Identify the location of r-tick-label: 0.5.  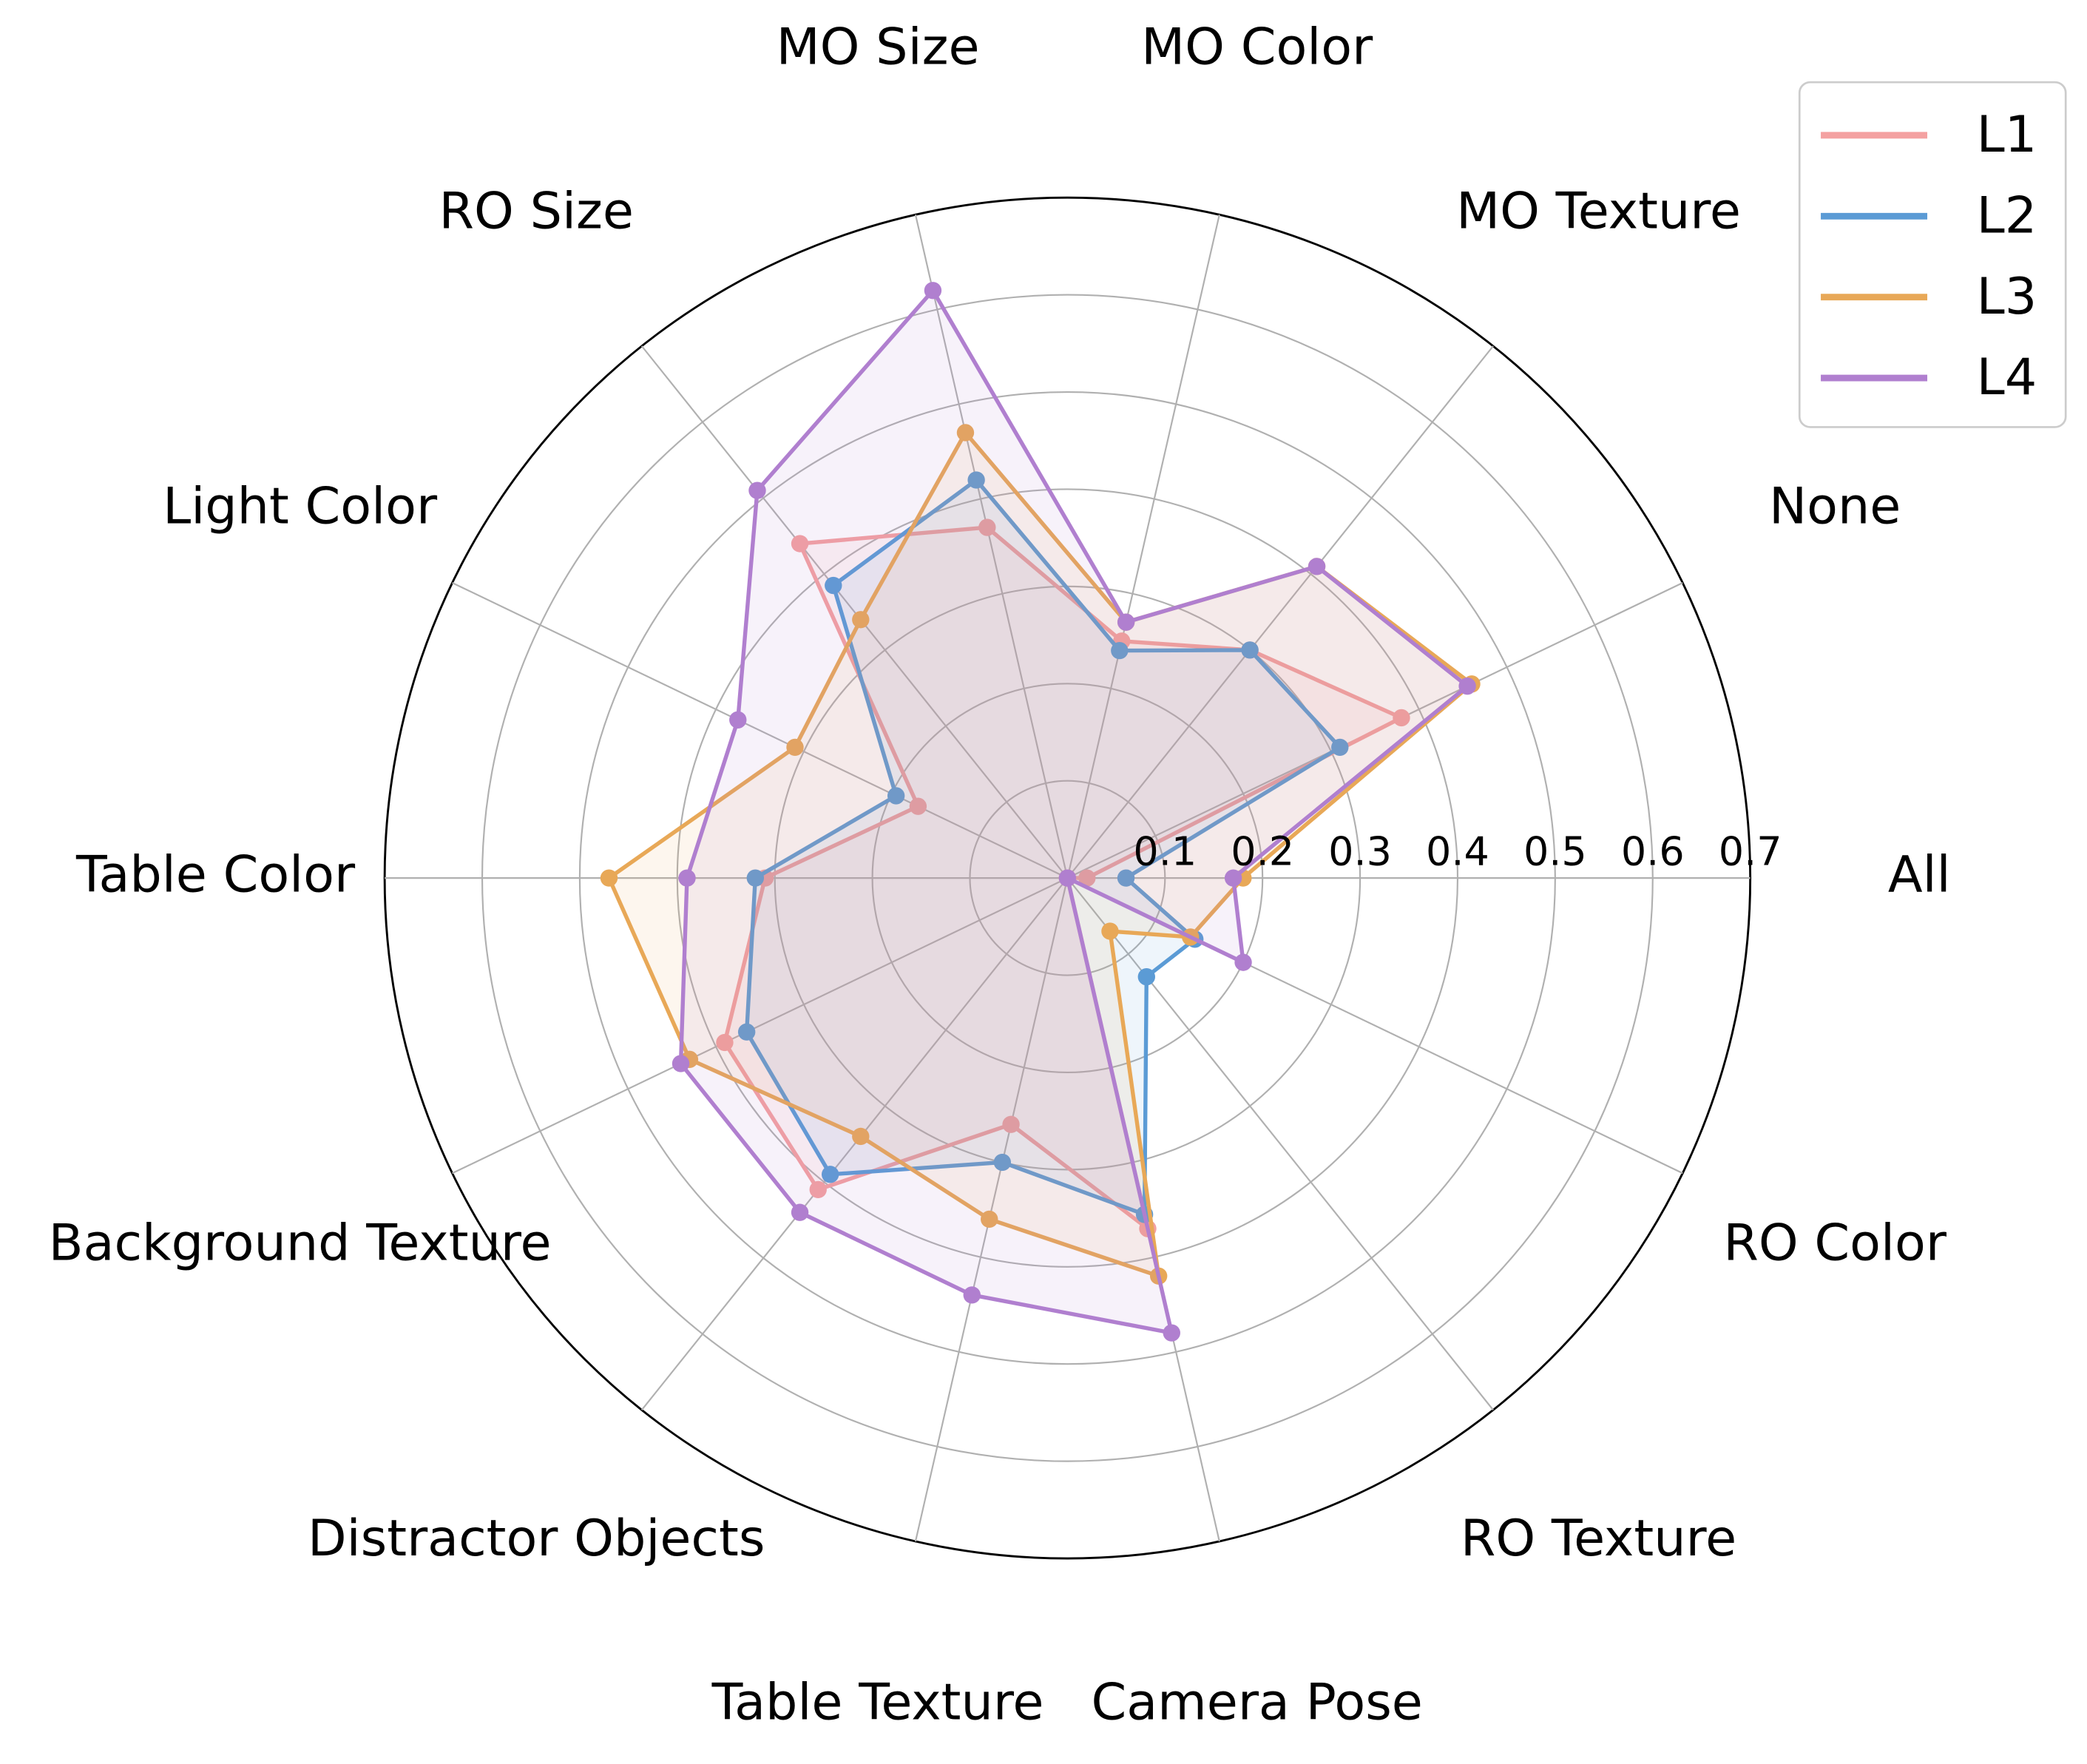
(1555, 851).